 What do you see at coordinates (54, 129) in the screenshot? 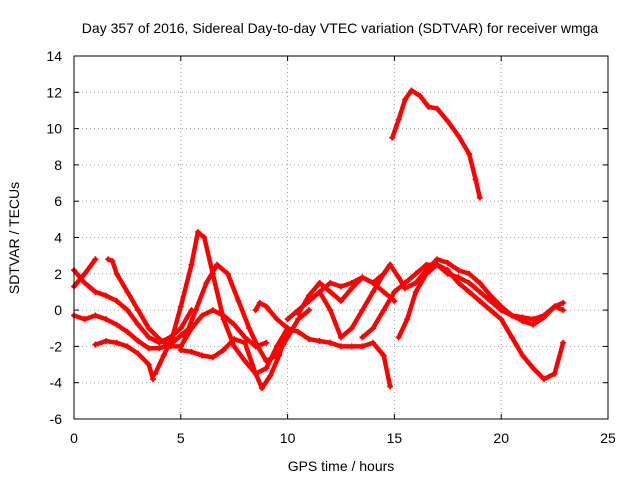
I see `y-tick-label: 10` at bounding box center [54, 129].